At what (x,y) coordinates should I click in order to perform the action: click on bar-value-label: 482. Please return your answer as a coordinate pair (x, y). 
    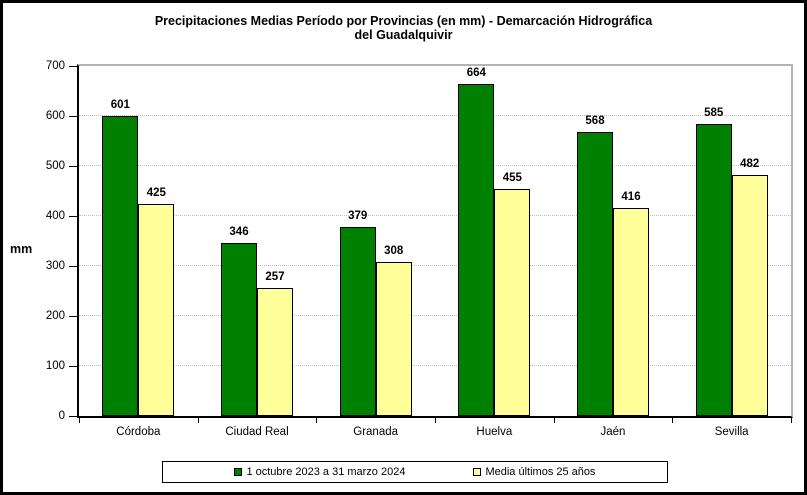
    Looking at the image, I should click on (750, 164).